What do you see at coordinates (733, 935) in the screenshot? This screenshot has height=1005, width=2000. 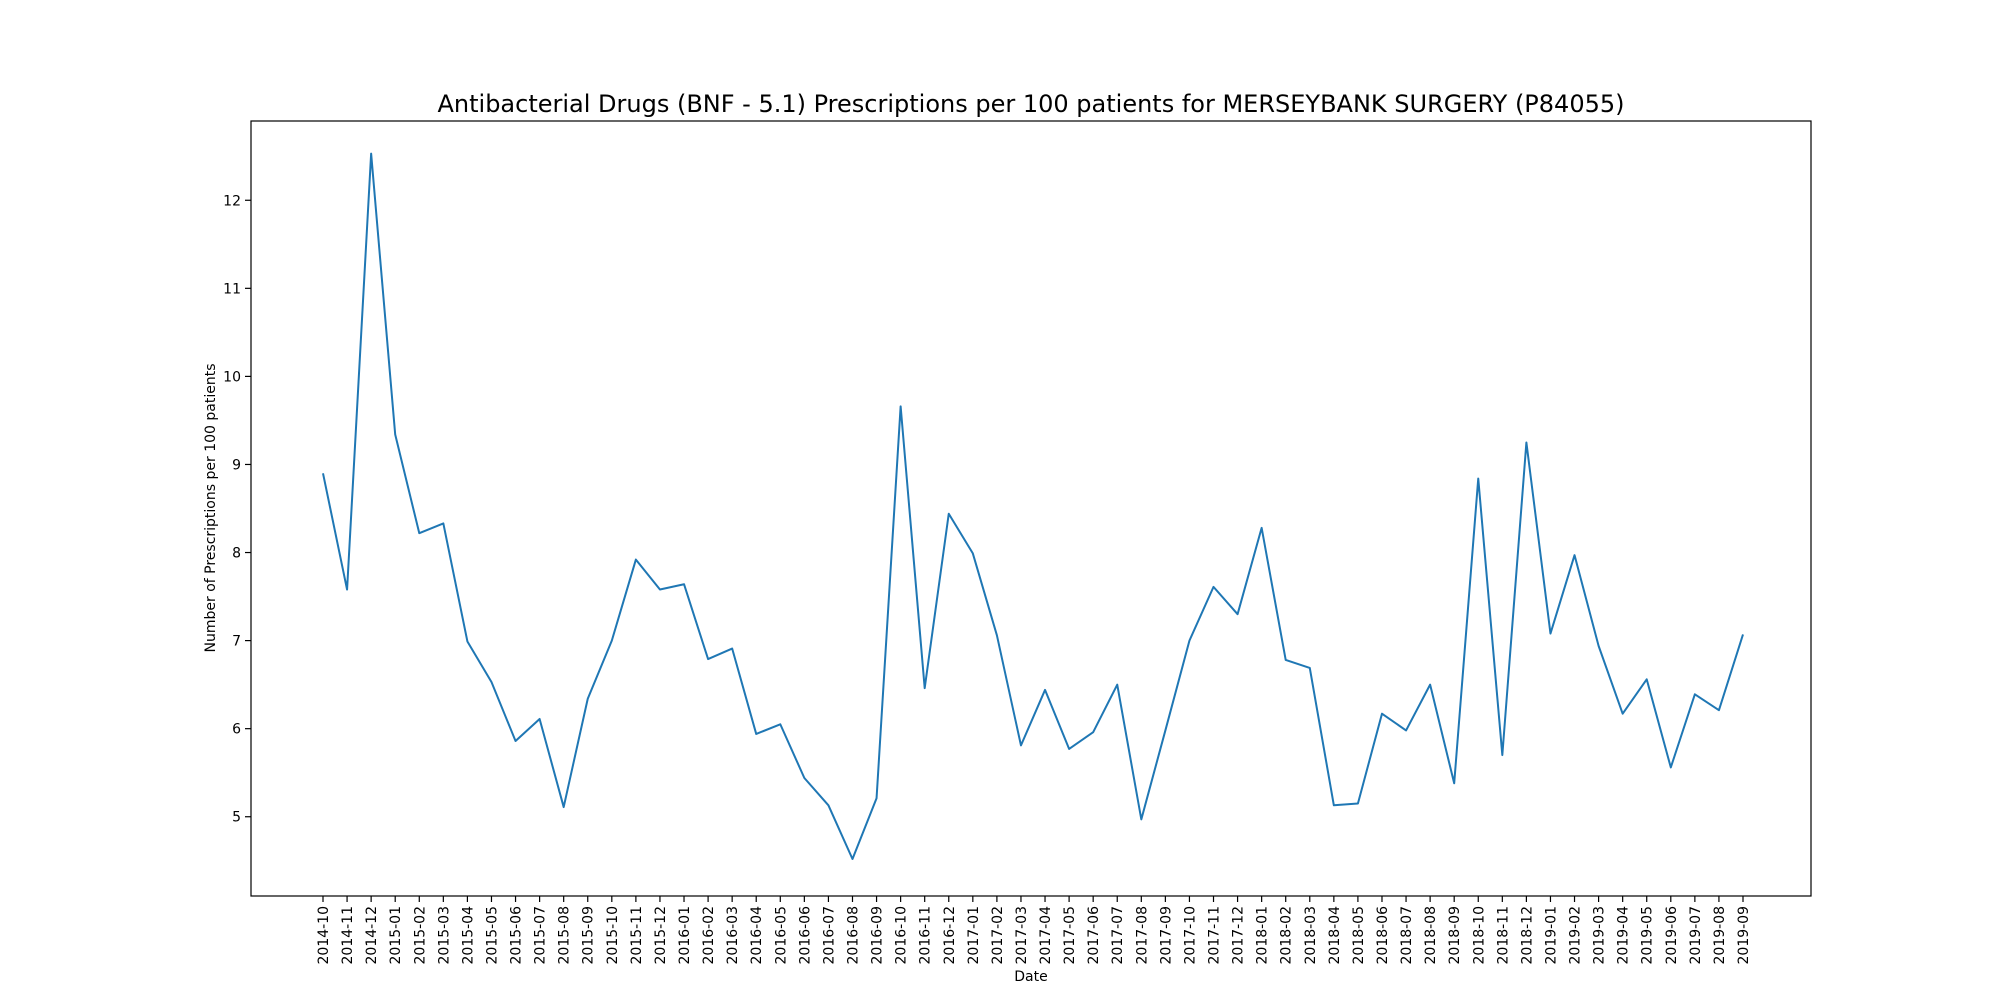 I see `x-tick-label: 2016-03` at bounding box center [733, 935].